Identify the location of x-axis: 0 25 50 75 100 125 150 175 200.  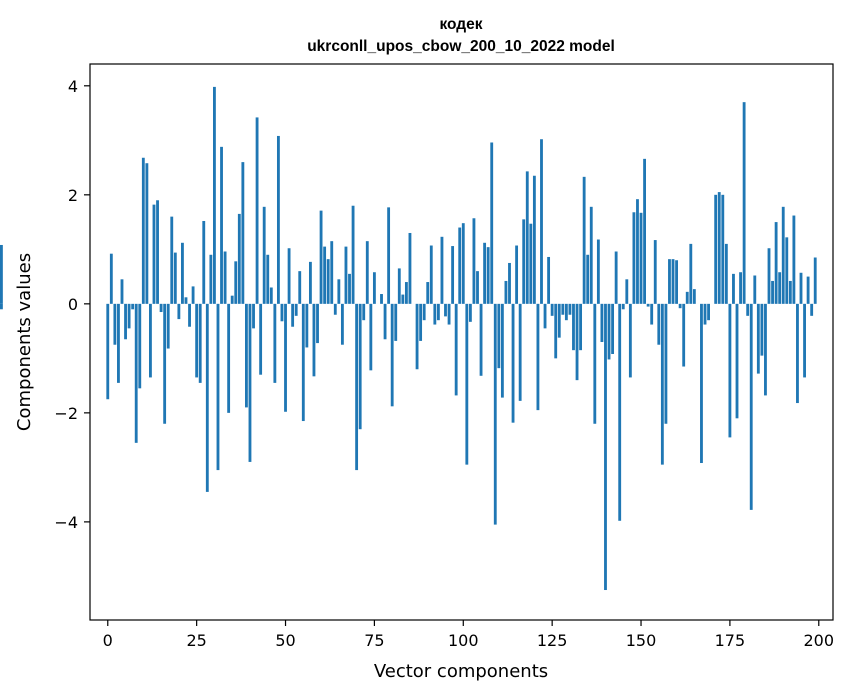
(468, 635).